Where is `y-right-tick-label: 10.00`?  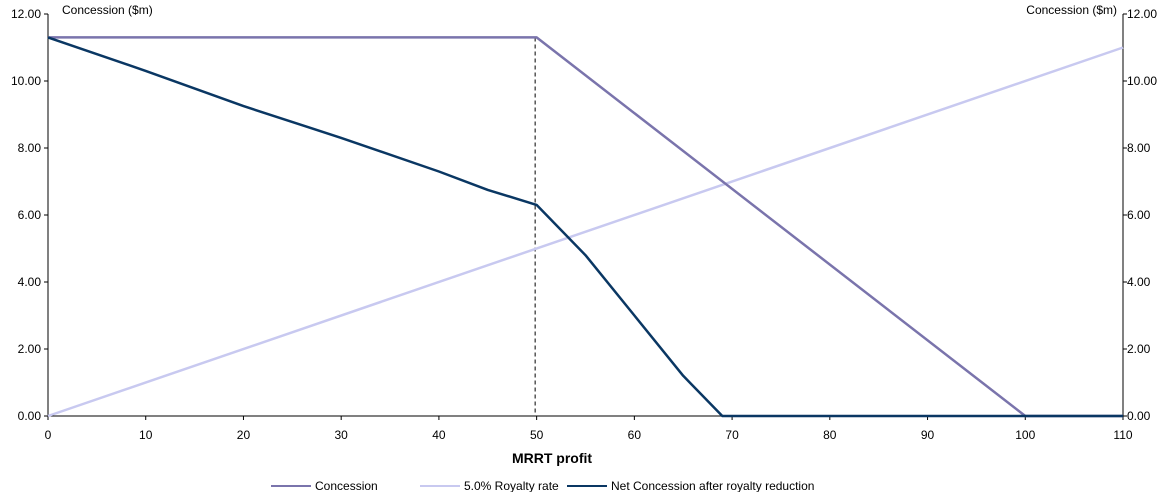
y-right-tick-label: 10.00 is located at coordinates (1142, 81).